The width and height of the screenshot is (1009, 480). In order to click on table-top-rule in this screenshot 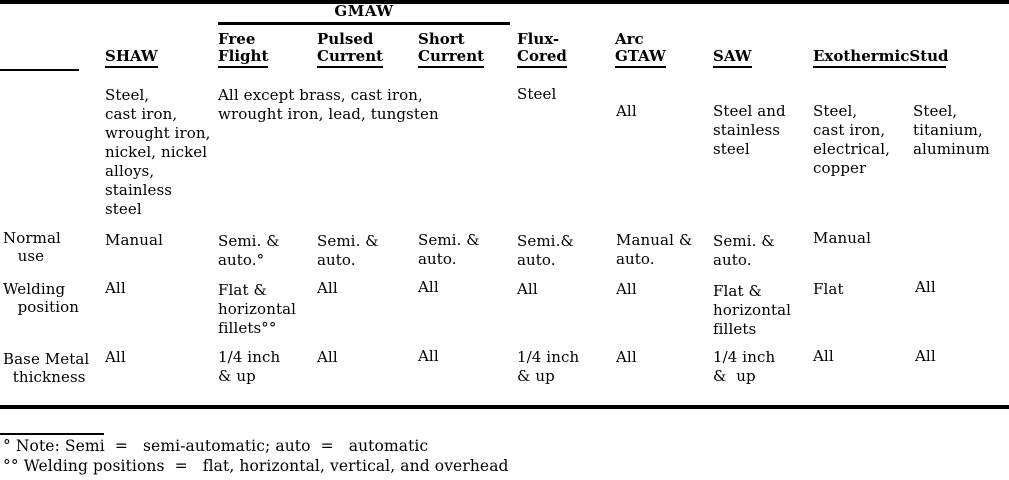, I will do `click(504, 2)`.